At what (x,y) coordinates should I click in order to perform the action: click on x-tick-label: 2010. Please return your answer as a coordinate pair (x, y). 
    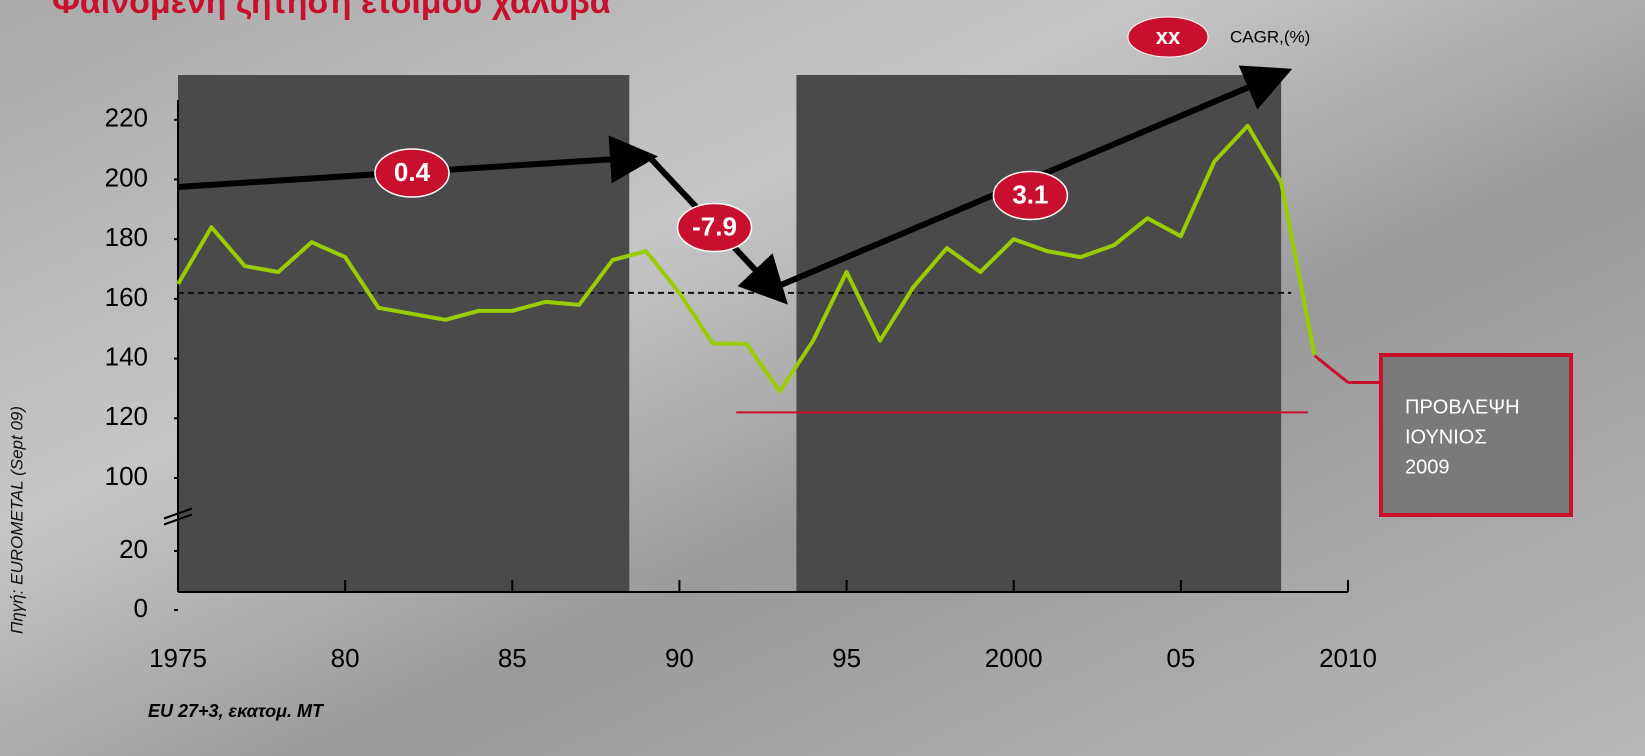
    Looking at the image, I should click on (1348, 658).